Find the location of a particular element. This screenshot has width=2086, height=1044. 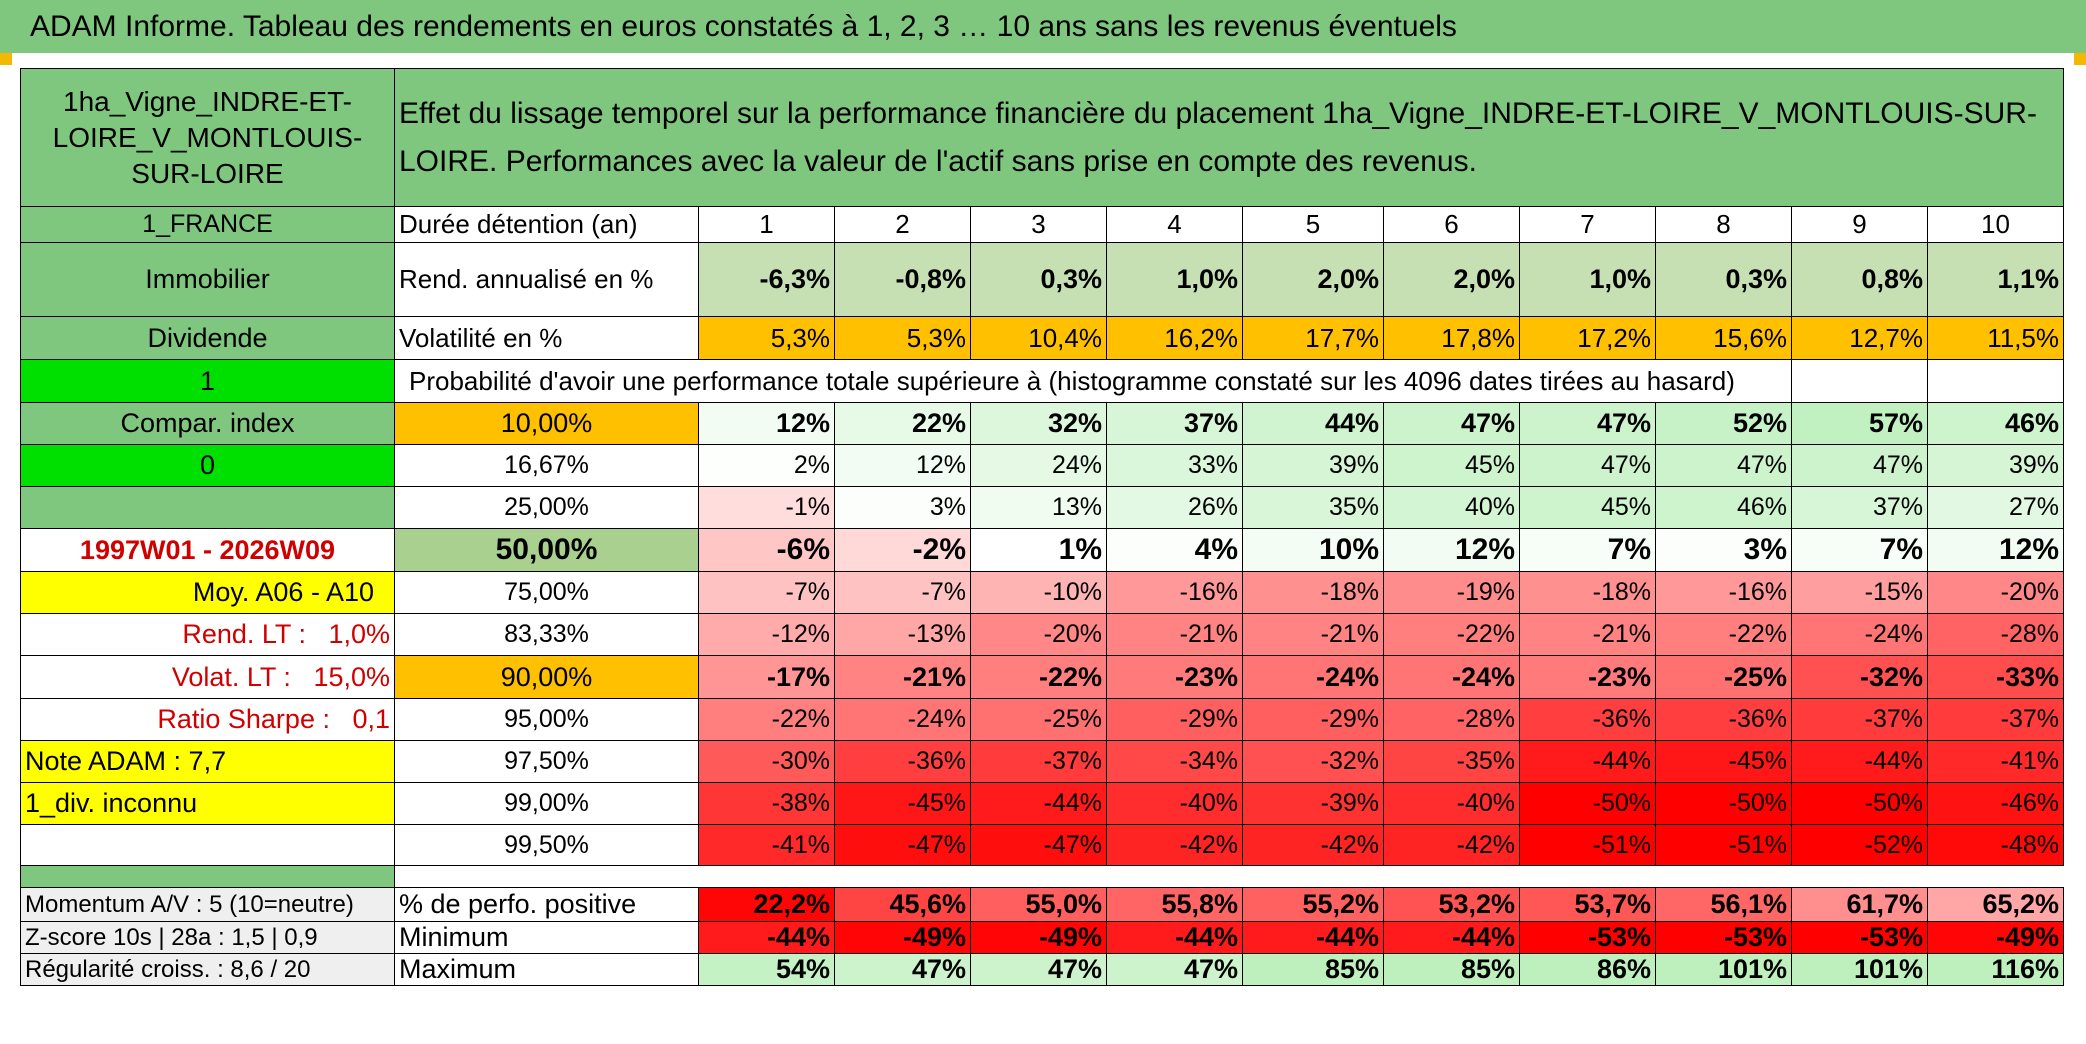

pos-value: 53,2% is located at coordinates (1451, 904).